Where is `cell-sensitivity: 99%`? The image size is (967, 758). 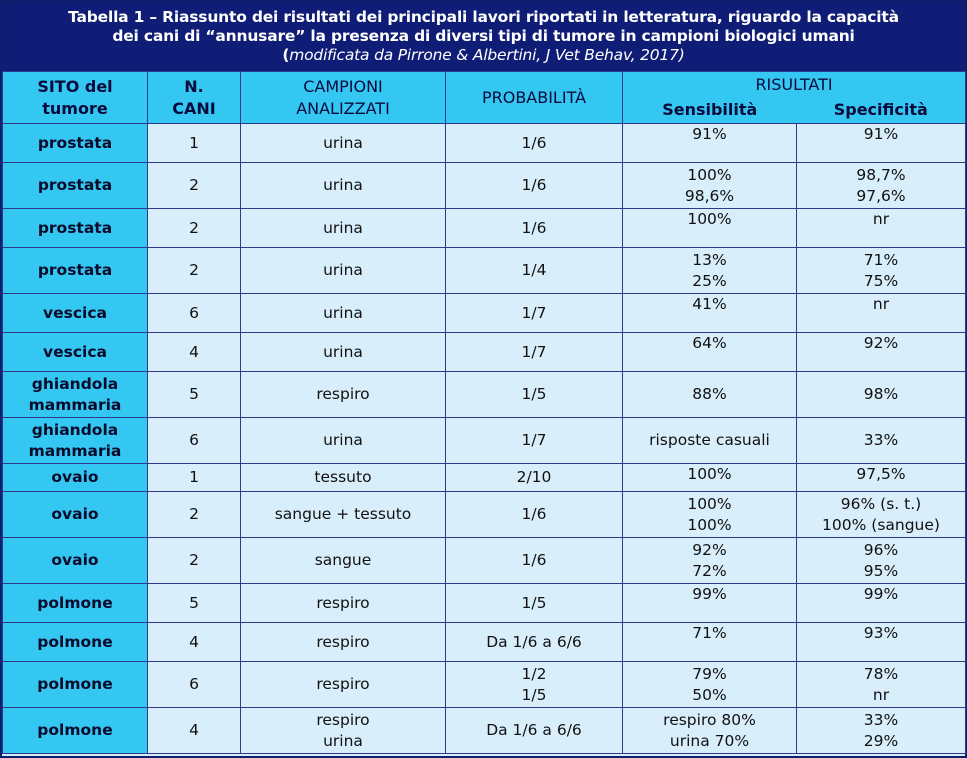
cell-sensitivity: 99% is located at coordinates (709, 603).